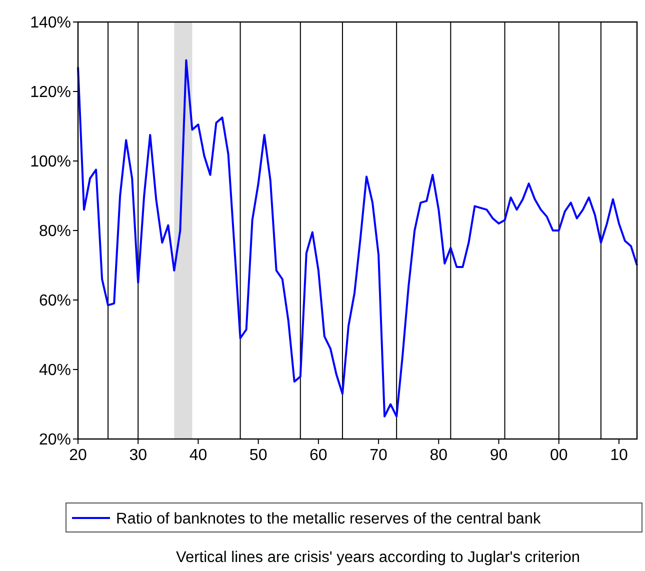 The height and width of the screenshot is (571, 645). I want to click on x-tick-label: 60, so click(319, 455).